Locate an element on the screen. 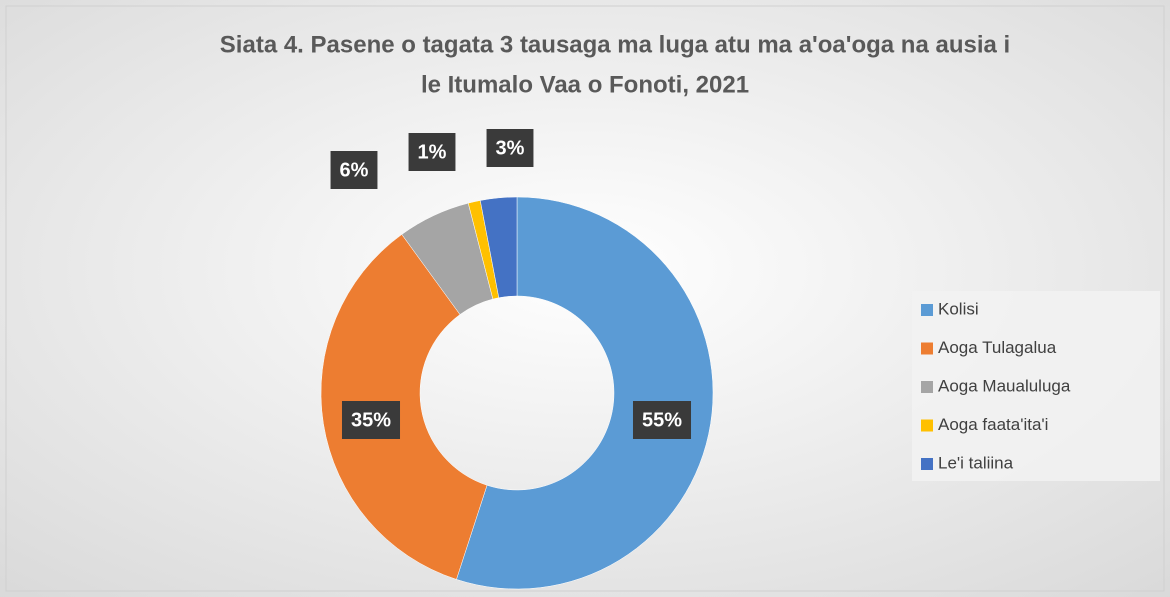 The height and width of the screenshot is (597, 1170). legend-label: Le'i taliina is located at coordinates (976, 462).